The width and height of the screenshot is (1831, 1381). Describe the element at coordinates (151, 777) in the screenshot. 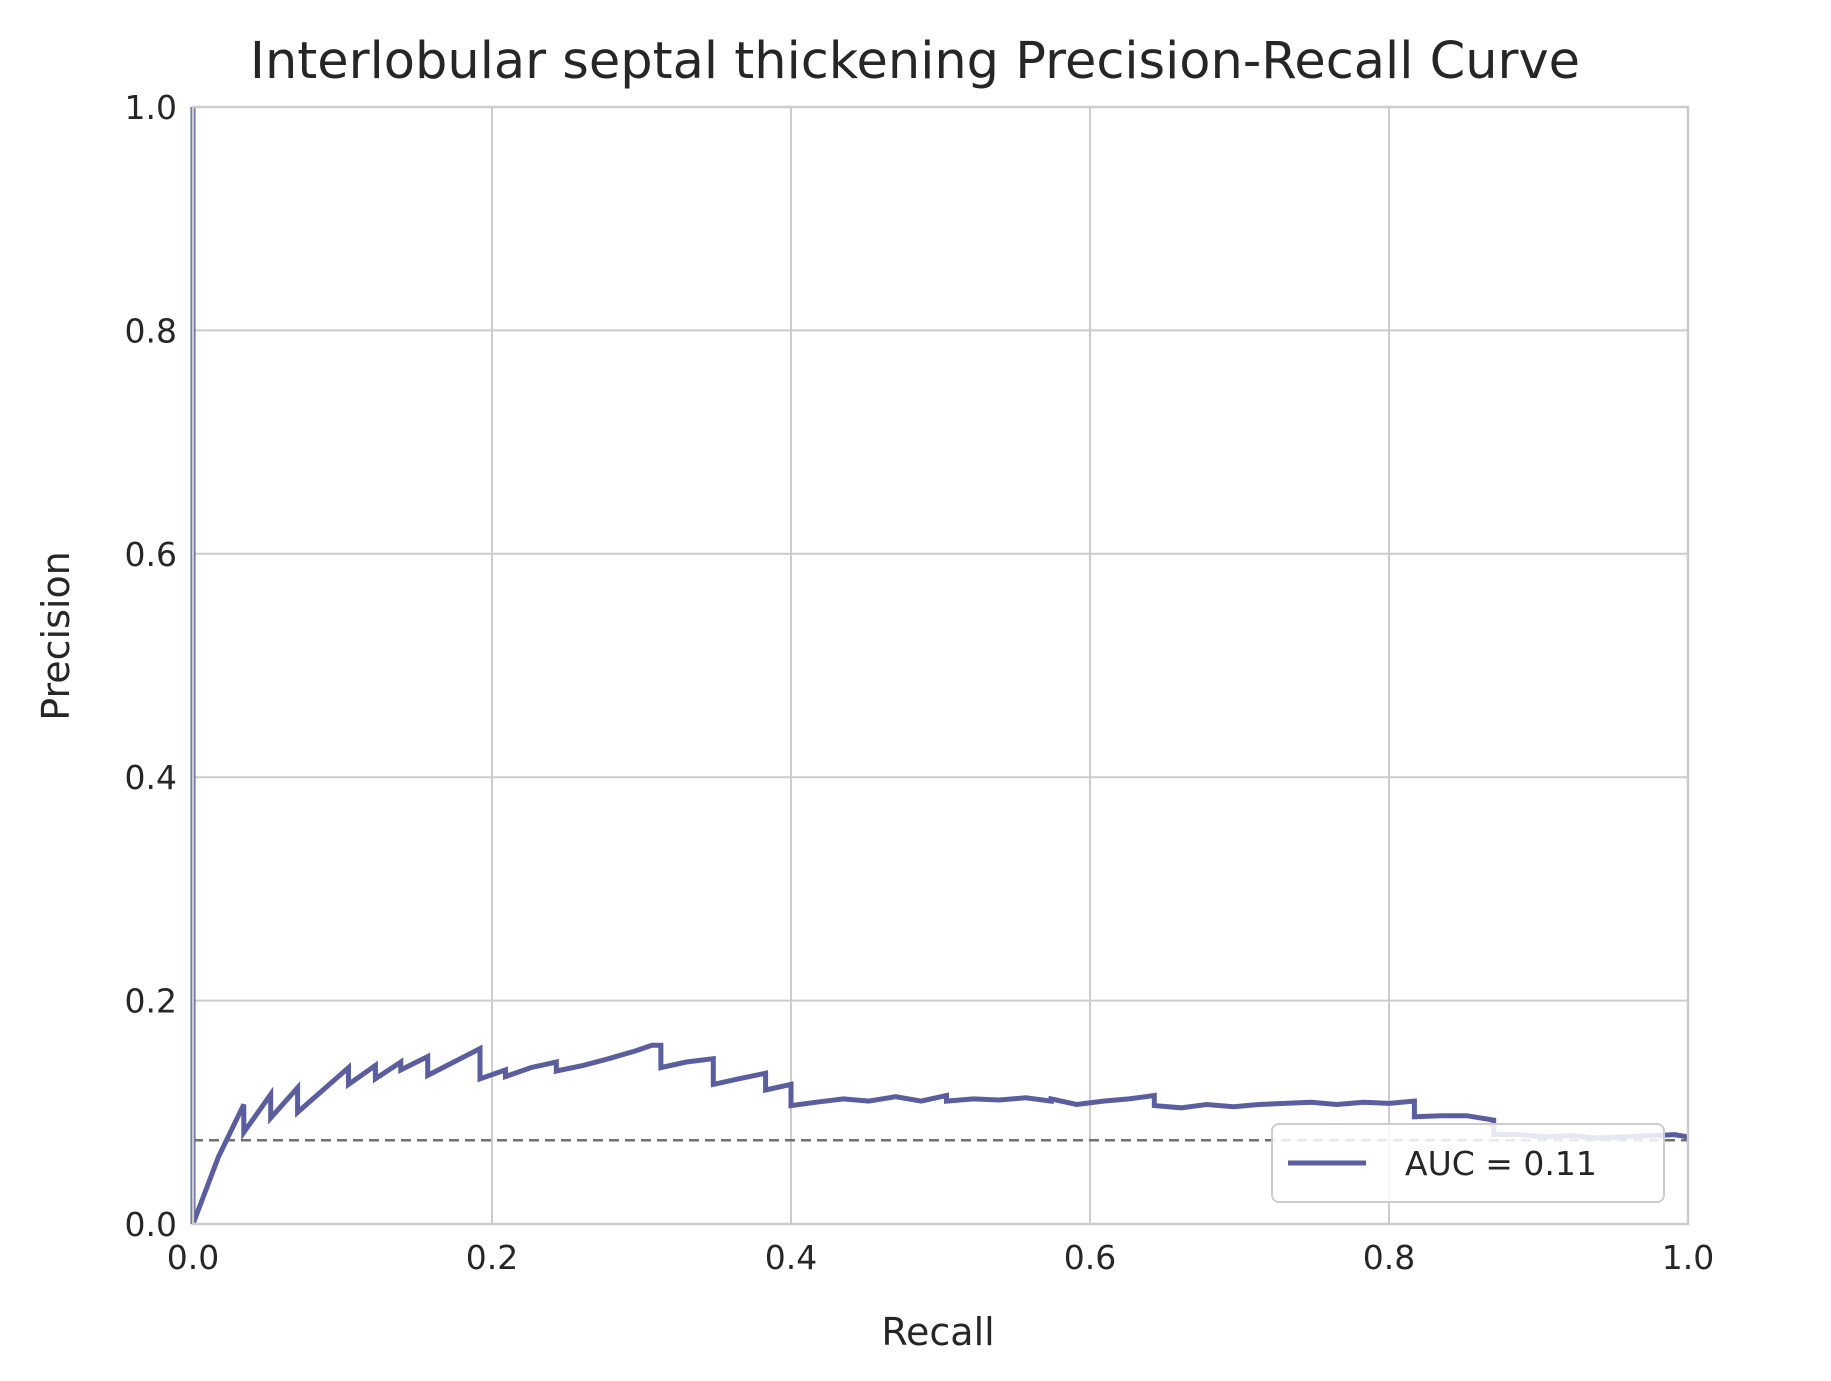

I see `y-tick-label: 0.4` at that location.